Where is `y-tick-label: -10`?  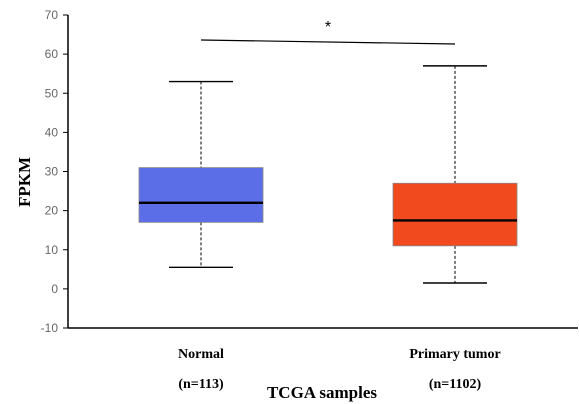
y-tick-label: -10 is located at coordinates (50, 328).